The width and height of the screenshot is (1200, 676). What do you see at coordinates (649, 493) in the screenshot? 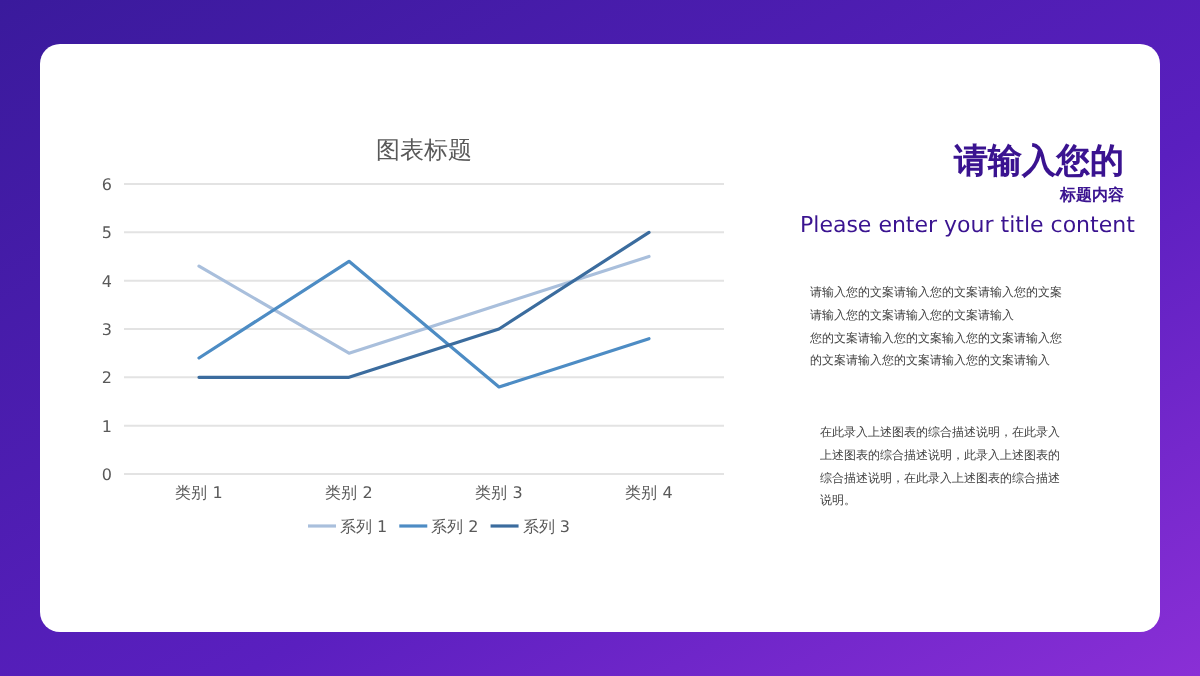
I see `x-tick-label: 类别 4` at bounding box center [649, 493].